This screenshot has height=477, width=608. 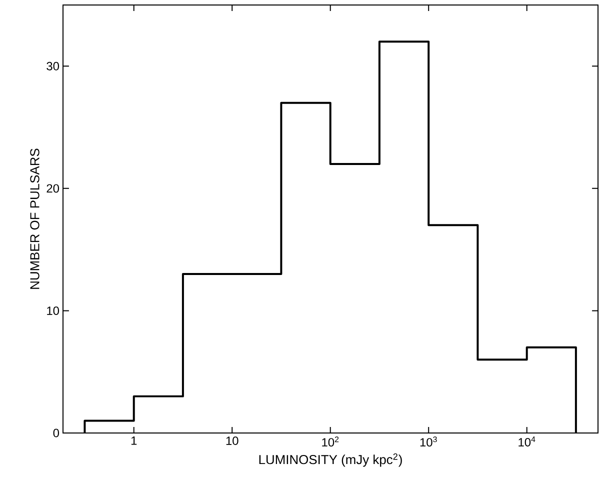 I want to click on x-tick-label: 10, so click(x=232, y=440).